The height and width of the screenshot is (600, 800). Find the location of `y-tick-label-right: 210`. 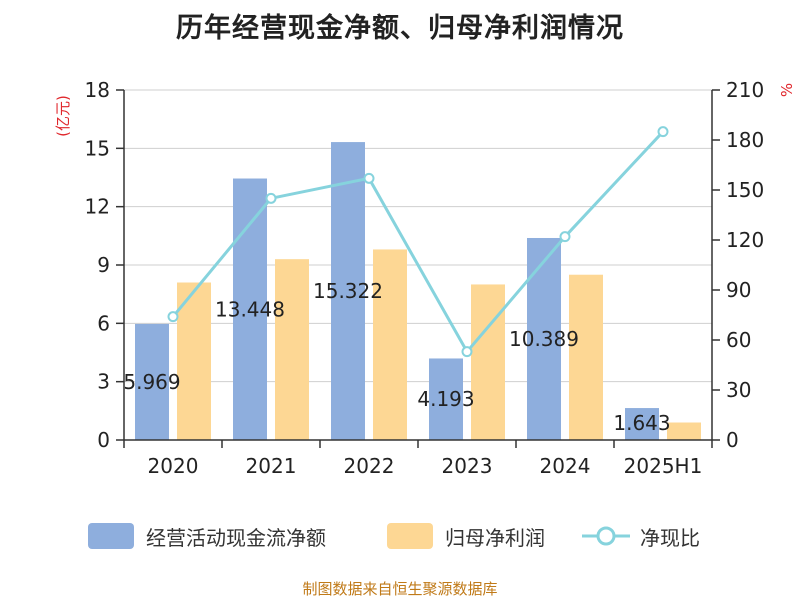

y-tick-label-right: 210 is located at coordinates (745, 90).